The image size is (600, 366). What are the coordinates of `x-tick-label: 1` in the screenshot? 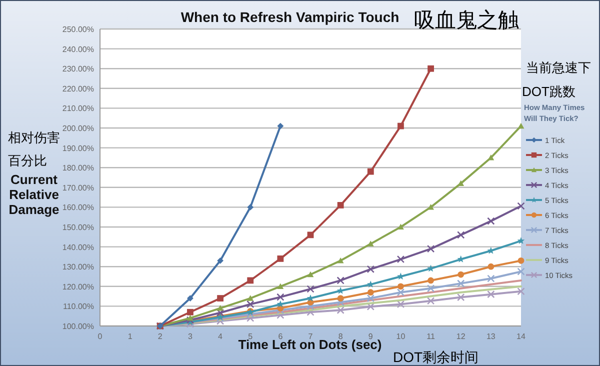 It's located at (130, 336).